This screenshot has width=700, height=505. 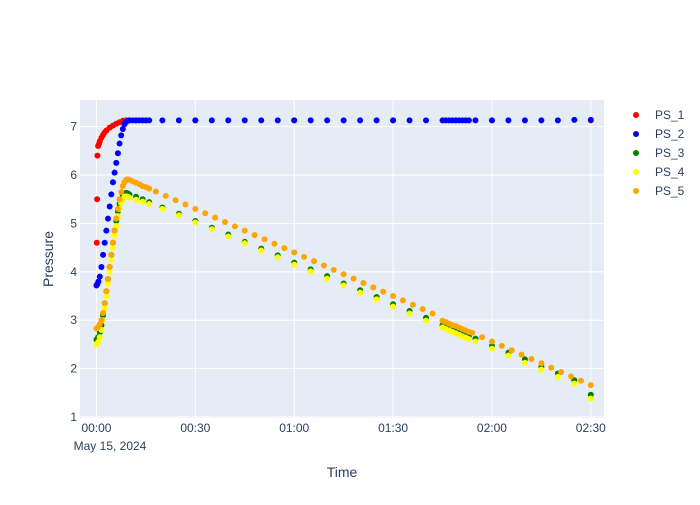 I want to click on x-date-label: May 15, 2024, so click(x=110, y=446).